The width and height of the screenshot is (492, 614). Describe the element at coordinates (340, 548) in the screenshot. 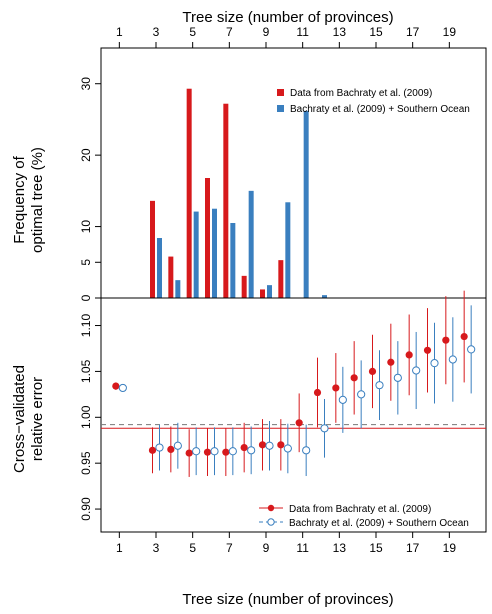

I see `bottom-xtick-label: 13` at that location.